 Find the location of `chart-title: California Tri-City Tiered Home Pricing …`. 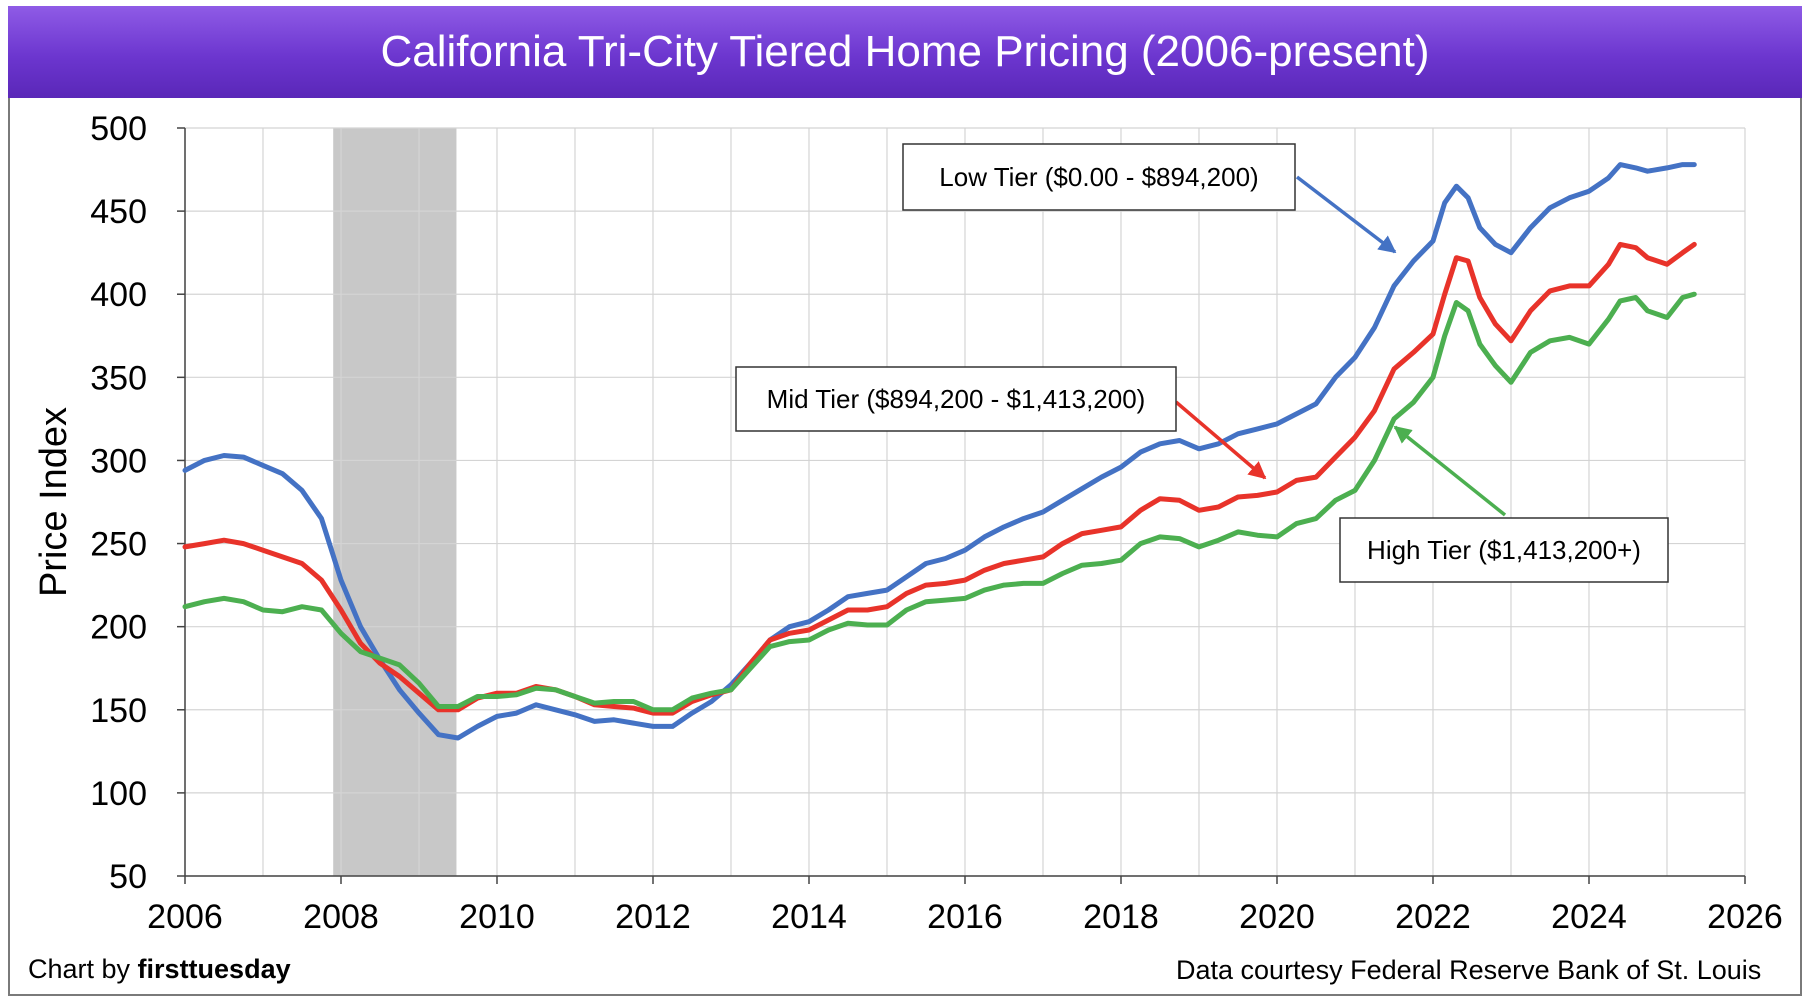

chart-title: California Tri-City Tiered Home Pricing … is located at coordinates (905, 52).